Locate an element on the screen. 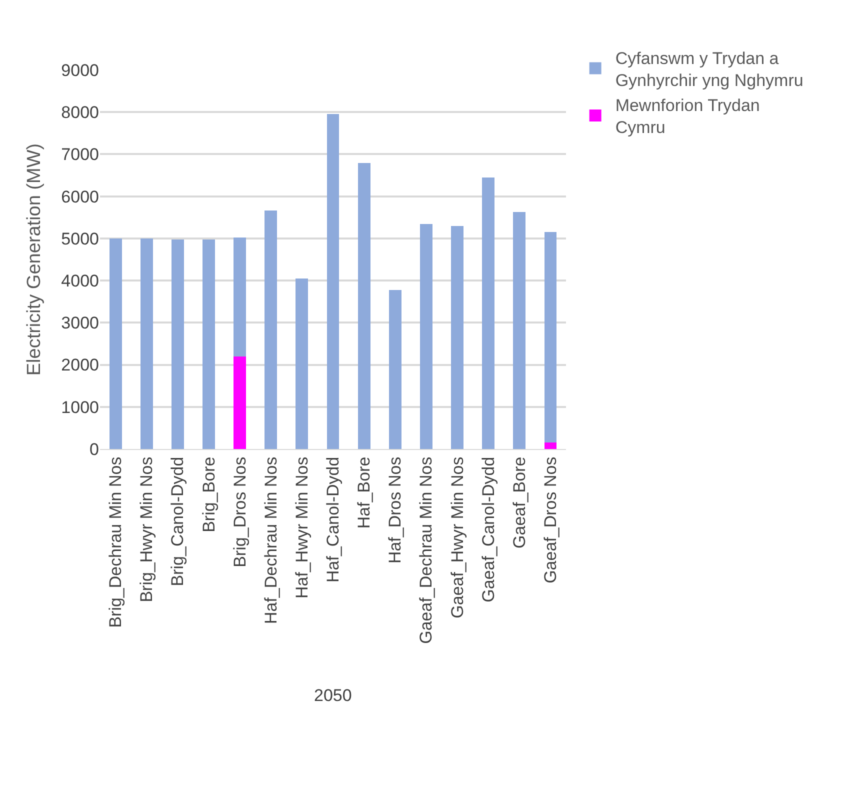 The image size is (866, 789). y-tick-label: 6000 is located at coordinates (80, 196).